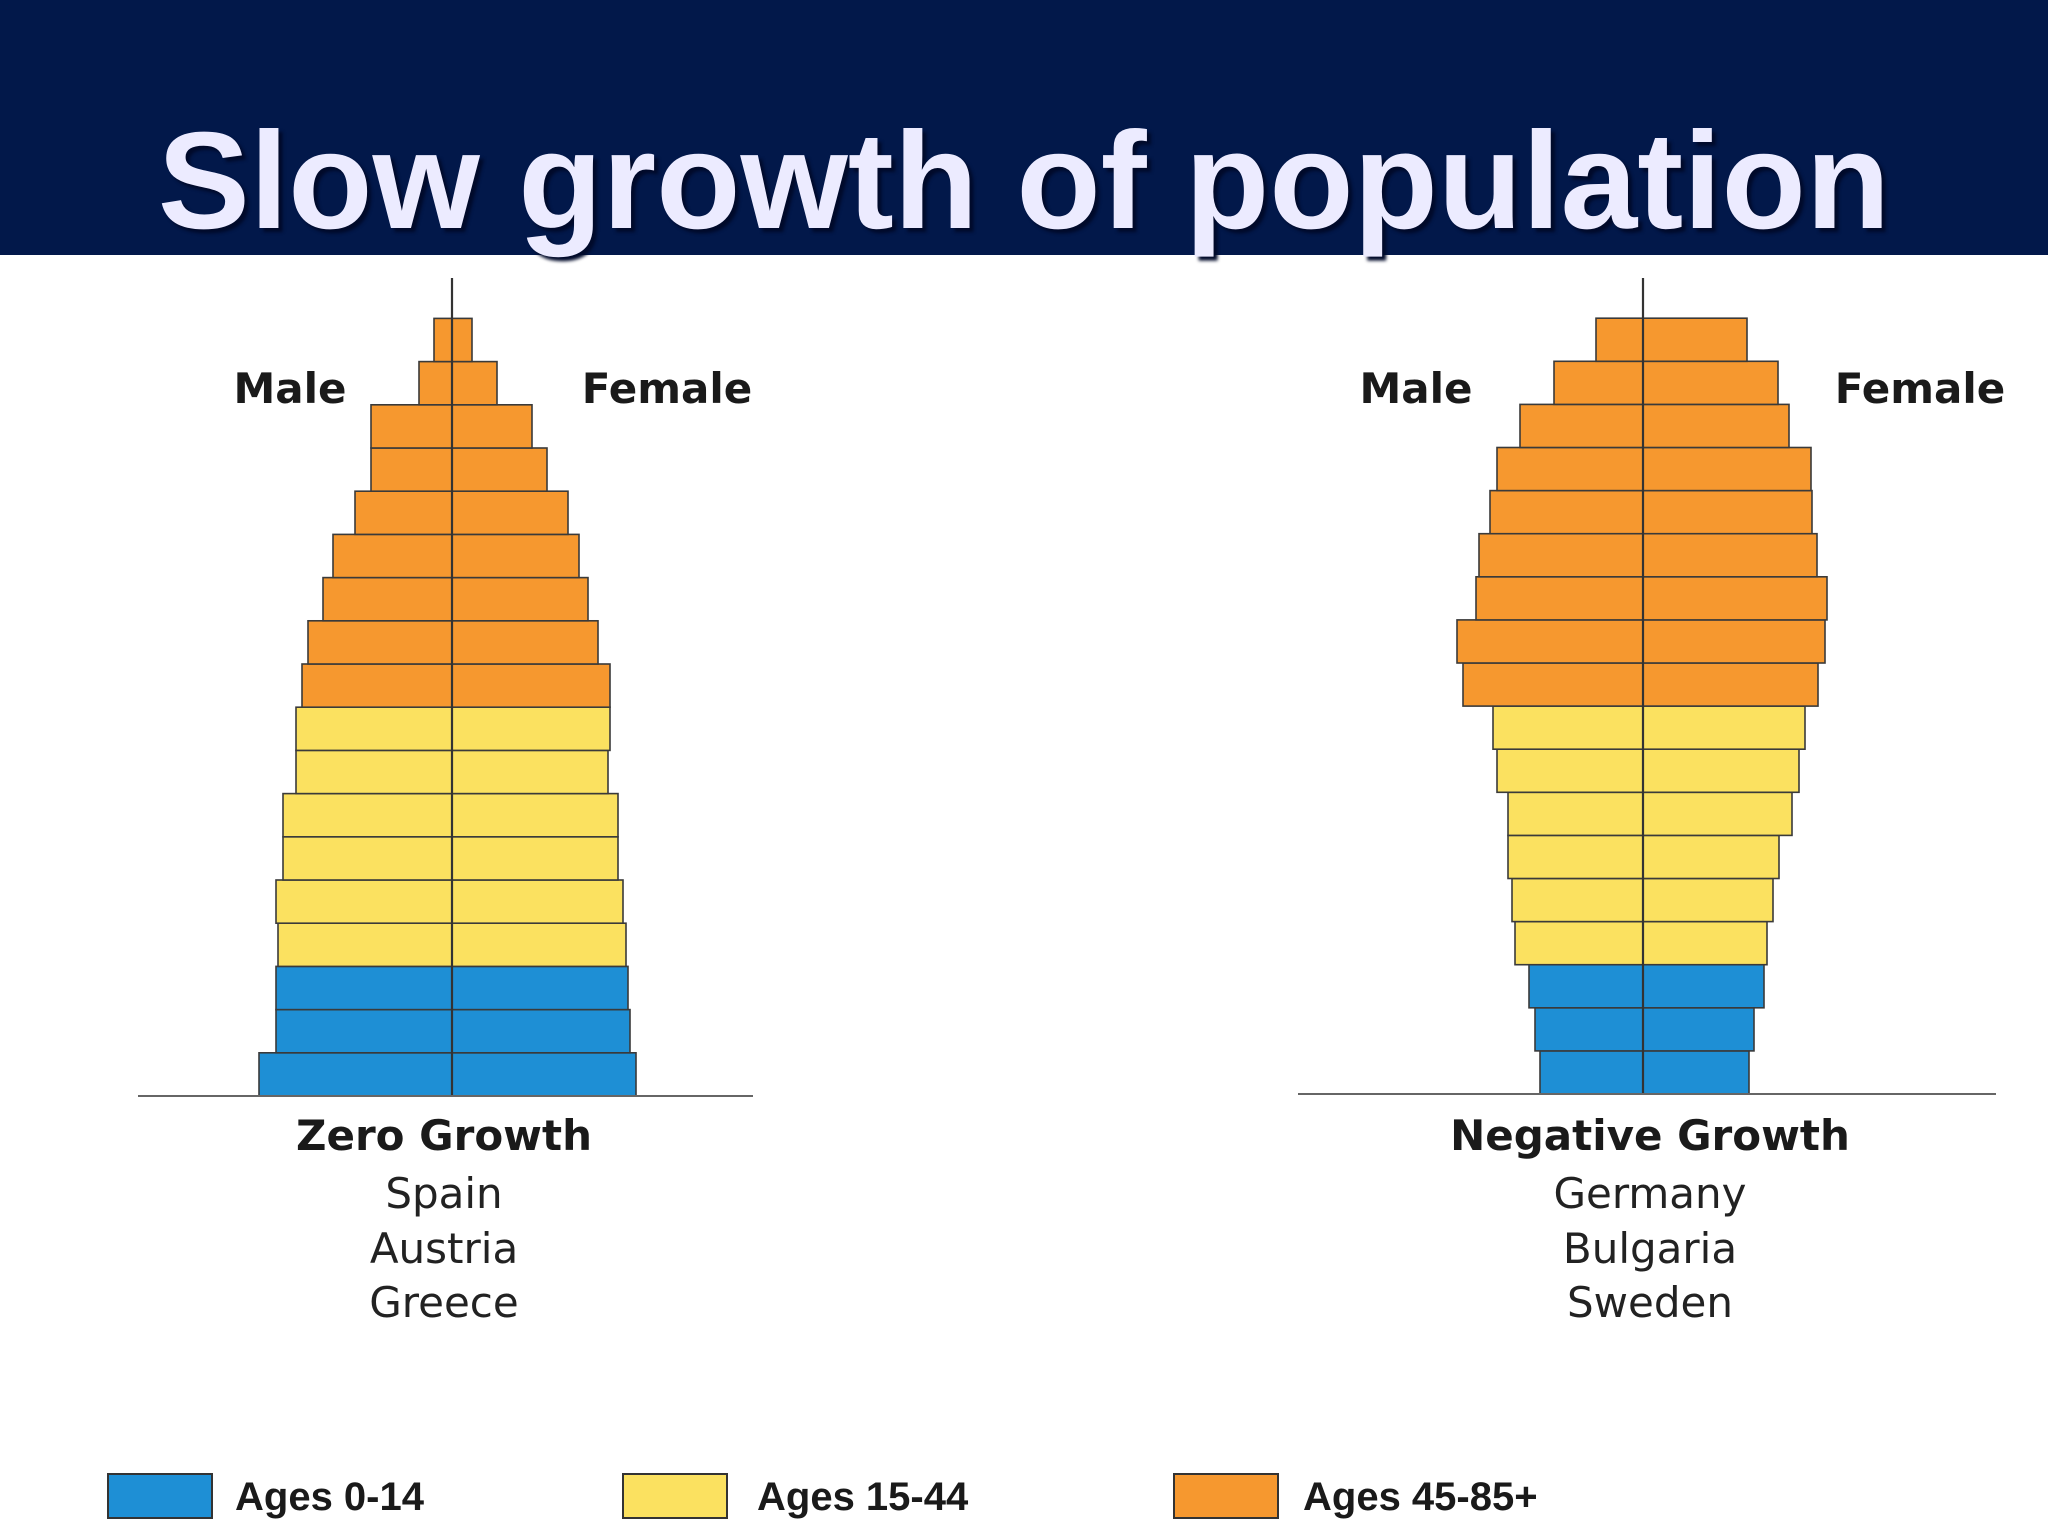  Describe the element at coordinates (1649, 1193) in the screenshot. I see `chart-2-country-1: Germany` at that location.